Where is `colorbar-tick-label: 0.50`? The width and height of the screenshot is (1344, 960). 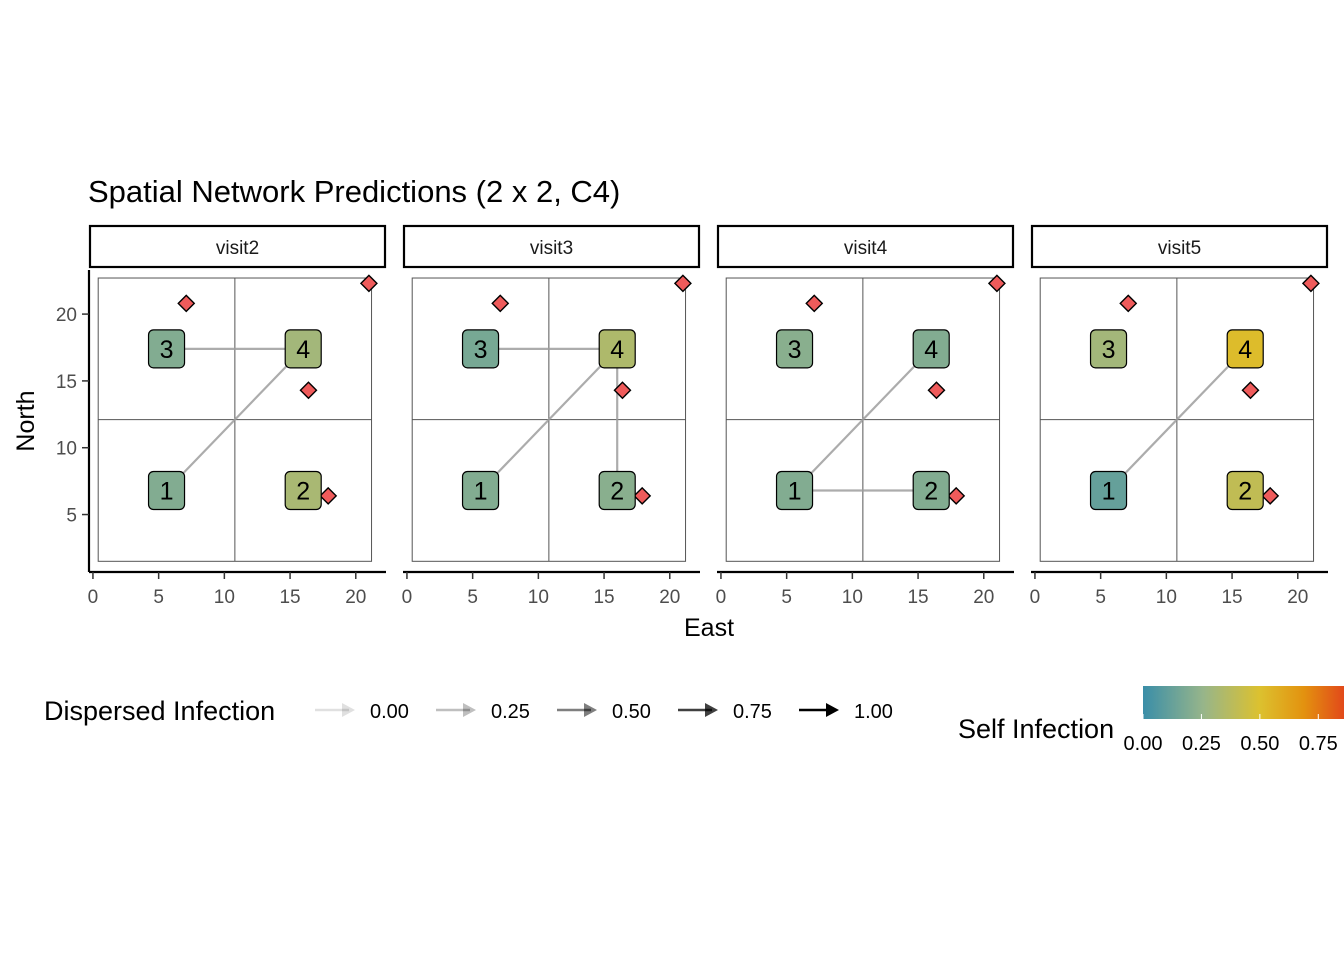 colorbar-tick-label: 0.50 is located at coordinates (1259, 744).